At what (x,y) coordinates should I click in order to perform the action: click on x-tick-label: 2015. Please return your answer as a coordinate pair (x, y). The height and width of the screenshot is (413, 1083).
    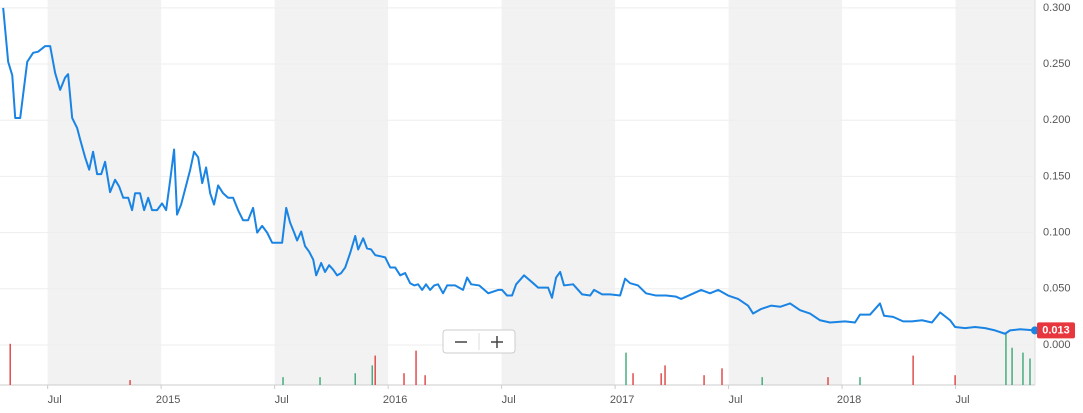
    Looking at the image, I should click on (168, 400).